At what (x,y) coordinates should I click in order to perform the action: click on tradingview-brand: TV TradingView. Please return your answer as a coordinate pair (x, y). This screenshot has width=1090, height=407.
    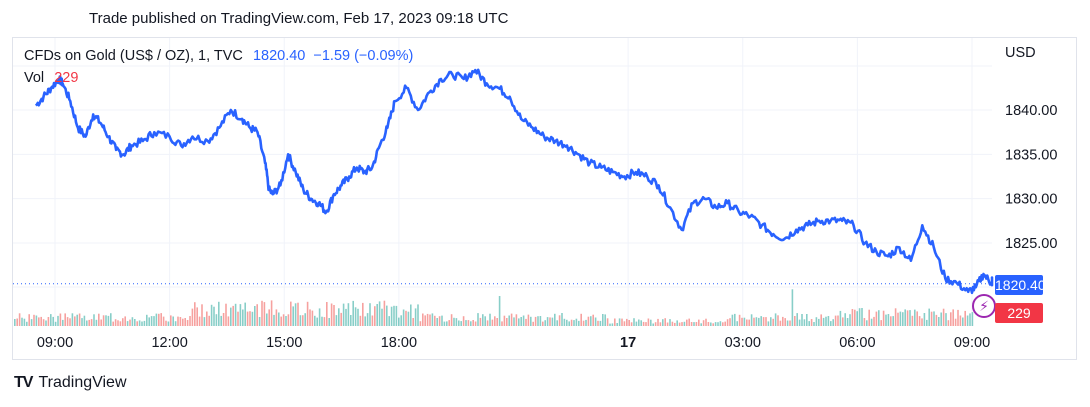
    Looking at the image, I should click on (70, 383).